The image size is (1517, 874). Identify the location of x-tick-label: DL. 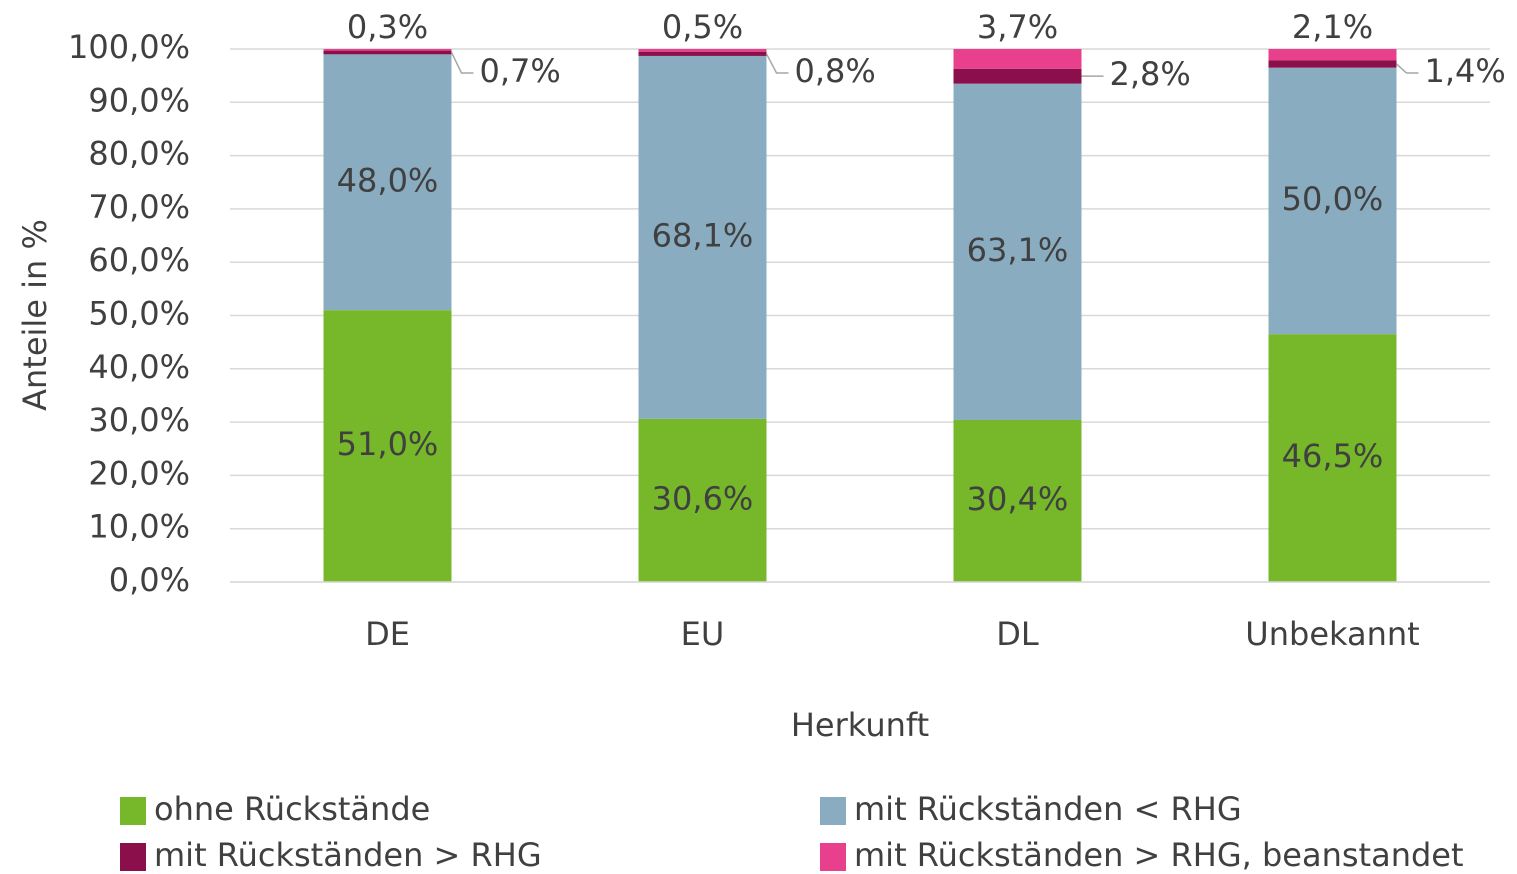
(1017, 634).